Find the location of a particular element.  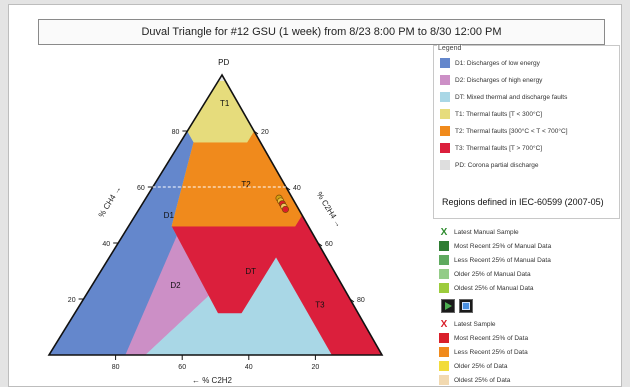

legend-label: T3: Thermal faults [T > 700°C] is located at coordinates (499, 148).